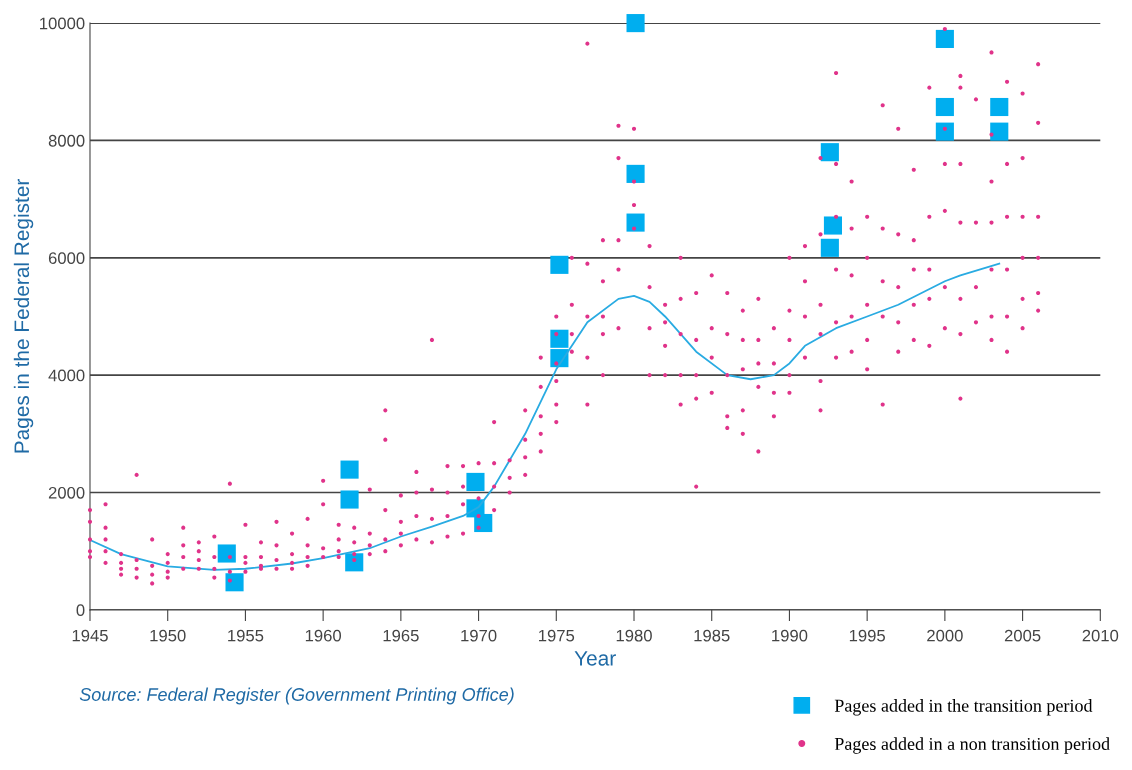 Image resolution: width=1132 pixels, height=770 pixels. What do you see at coordinates (963, 707) in the screenshot?
I see `legend-label: Pages added in the transition period` at bounding box center [963, 707].